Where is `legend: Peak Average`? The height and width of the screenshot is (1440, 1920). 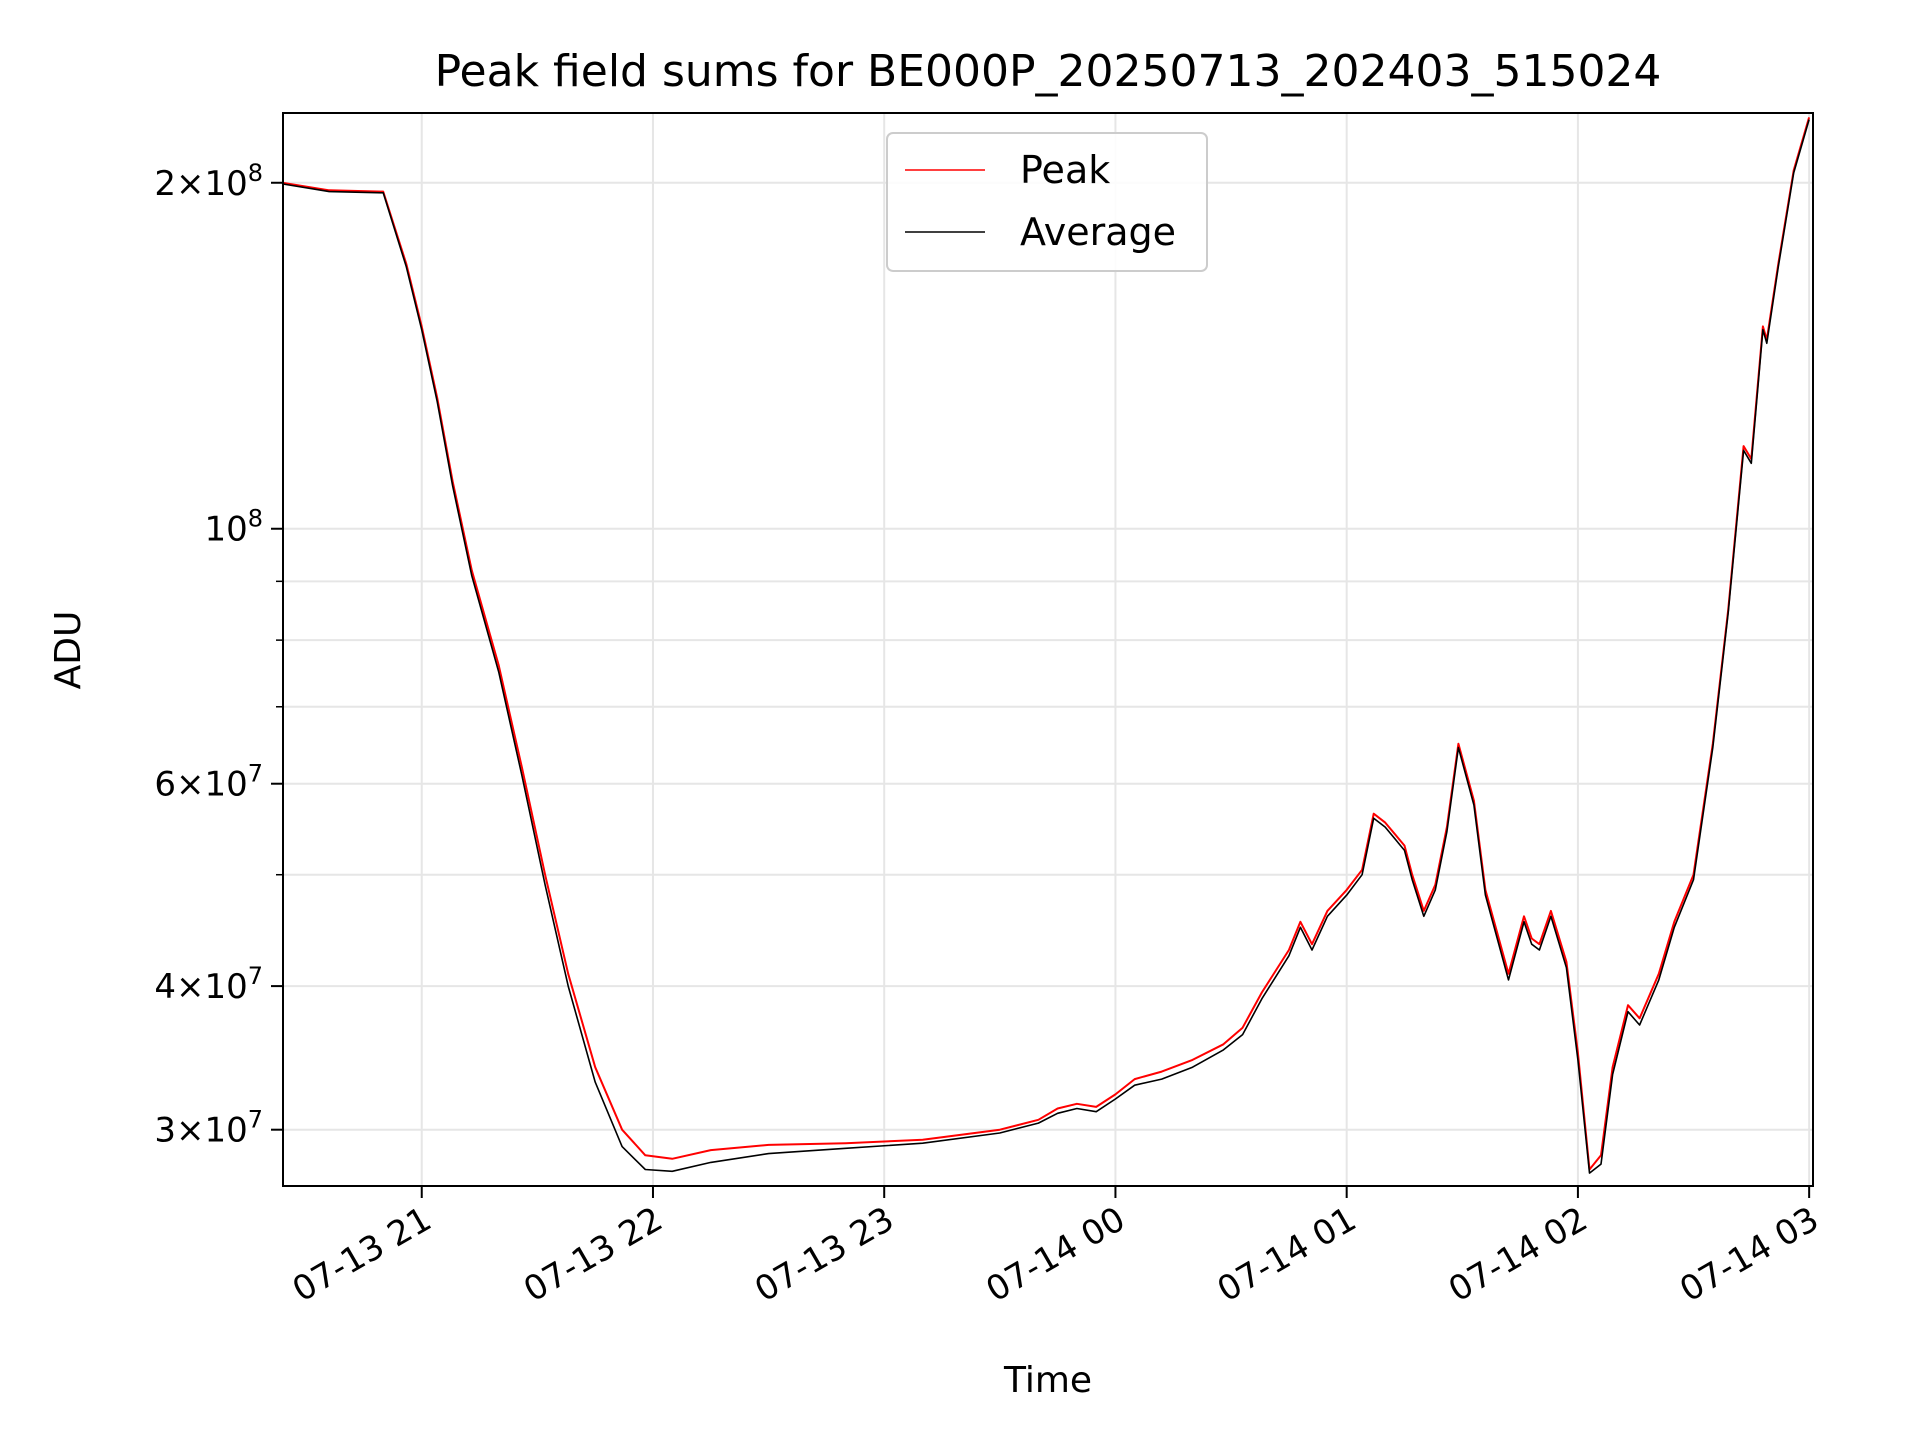
legend: Peak Average is located at coordinates (1047, 202).